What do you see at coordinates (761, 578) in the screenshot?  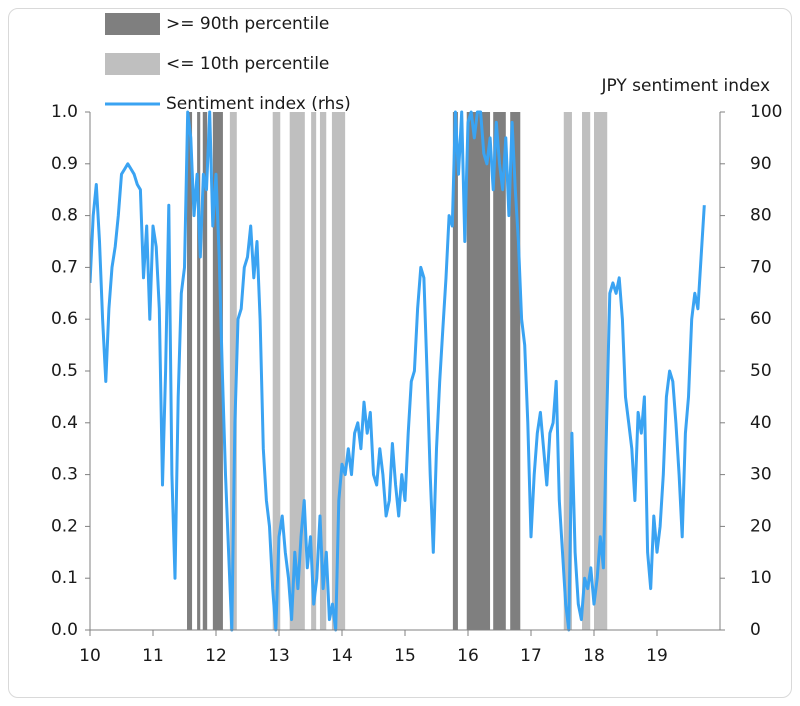 I see `y2-tick-label: 10` at bounding box center [761, 578].